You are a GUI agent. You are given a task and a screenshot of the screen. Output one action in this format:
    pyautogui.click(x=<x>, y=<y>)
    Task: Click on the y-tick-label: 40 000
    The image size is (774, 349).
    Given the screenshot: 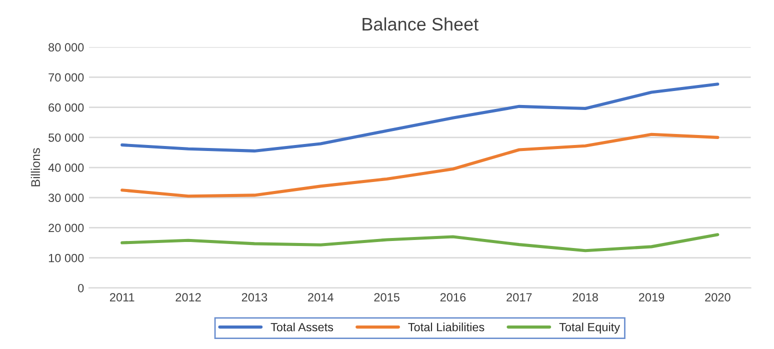 What is the action you would take?
    pyautogui.click(x=66, y=168)
    